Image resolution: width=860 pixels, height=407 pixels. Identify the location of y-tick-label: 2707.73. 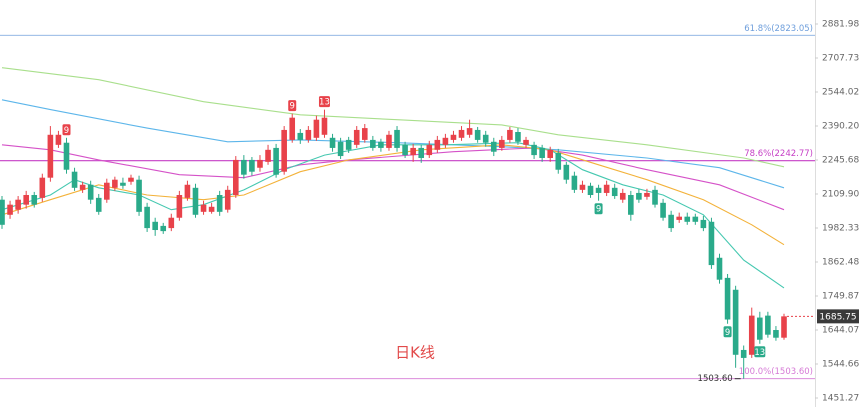
(840, 58).